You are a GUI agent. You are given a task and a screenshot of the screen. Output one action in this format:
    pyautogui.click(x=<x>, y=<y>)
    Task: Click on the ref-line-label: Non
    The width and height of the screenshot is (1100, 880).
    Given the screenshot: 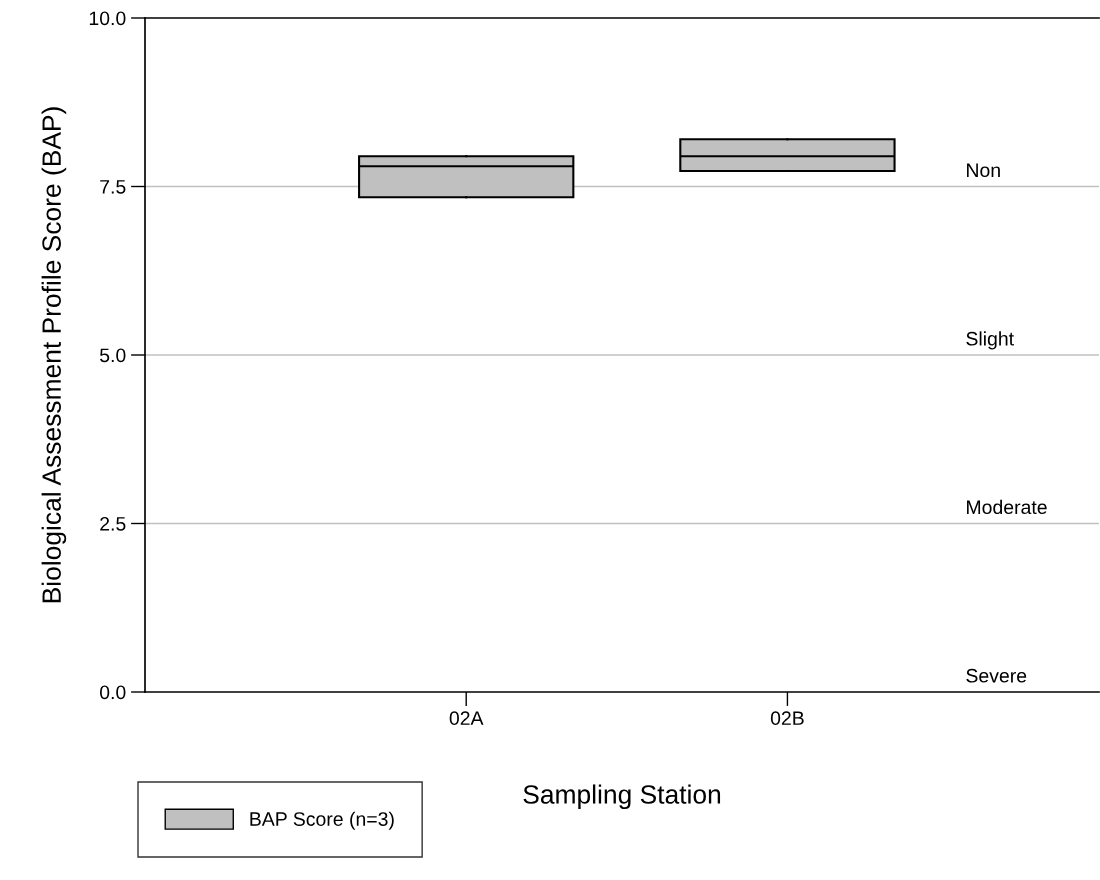 What is the action you would take?
    pyautogui.click(x=983, y=170)
    